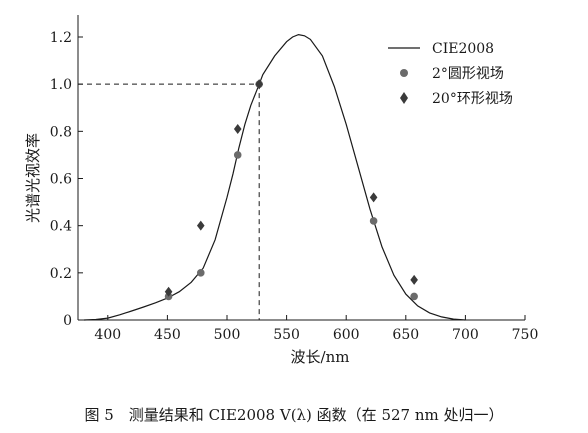 The height and width of the screenshot is (433, 588). Describe the element at coordinates (346, 335) in the screenshot. I see `x-tick-label: 600` at that location.